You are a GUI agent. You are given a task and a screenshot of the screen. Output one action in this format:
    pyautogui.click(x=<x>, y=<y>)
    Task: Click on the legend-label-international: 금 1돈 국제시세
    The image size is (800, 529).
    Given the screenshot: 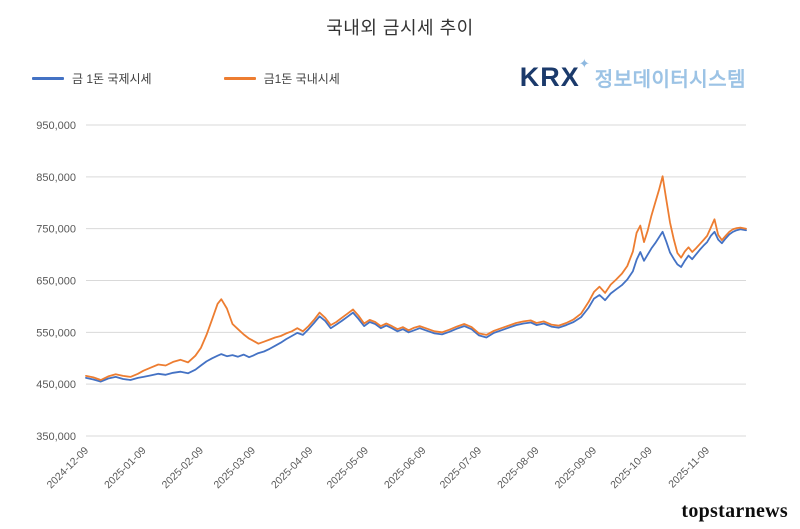 What is the action you would take?
    pyautogui.click(x=112, y=79)
    